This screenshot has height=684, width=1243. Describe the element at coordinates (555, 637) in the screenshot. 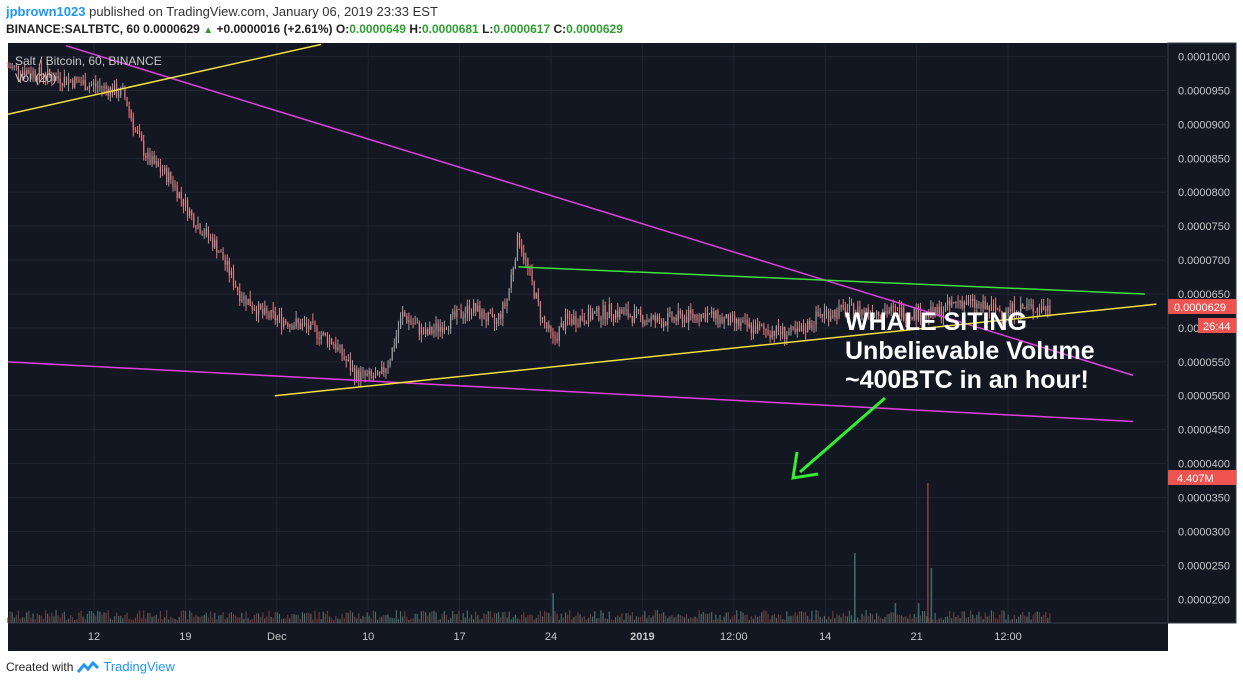

I see `time-axis-ticks: 12 19 Dec 10 17 24 2019 12:00 14 21 12:00` at that location.